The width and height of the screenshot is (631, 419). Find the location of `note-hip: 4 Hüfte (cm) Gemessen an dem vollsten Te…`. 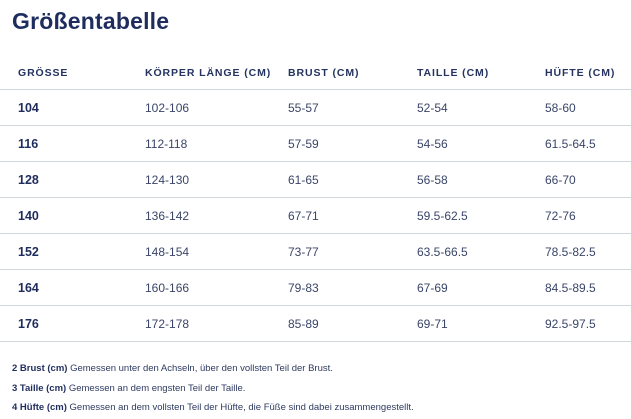

note-hip: 4 Hüfte (cm) Gemessen an dem vollsten Te… is located at coordinates (213, 408).